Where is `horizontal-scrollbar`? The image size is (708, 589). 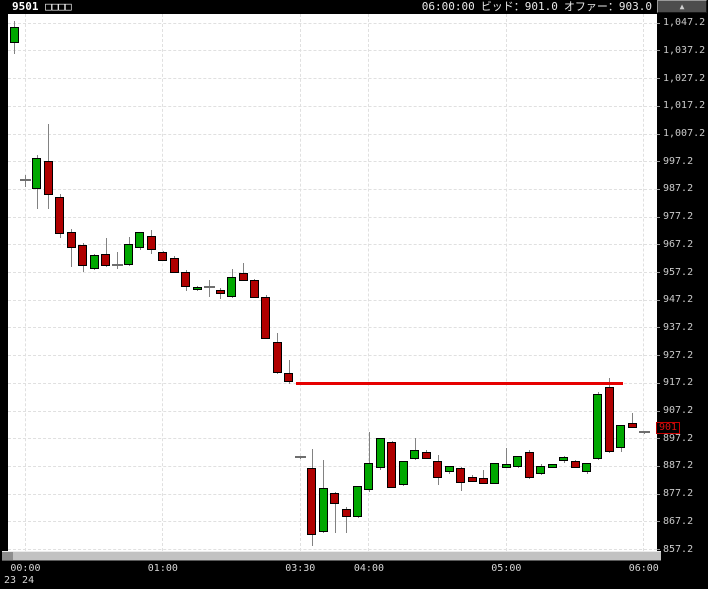 horizontal-scrollbar is located at coordinates (331, 556).